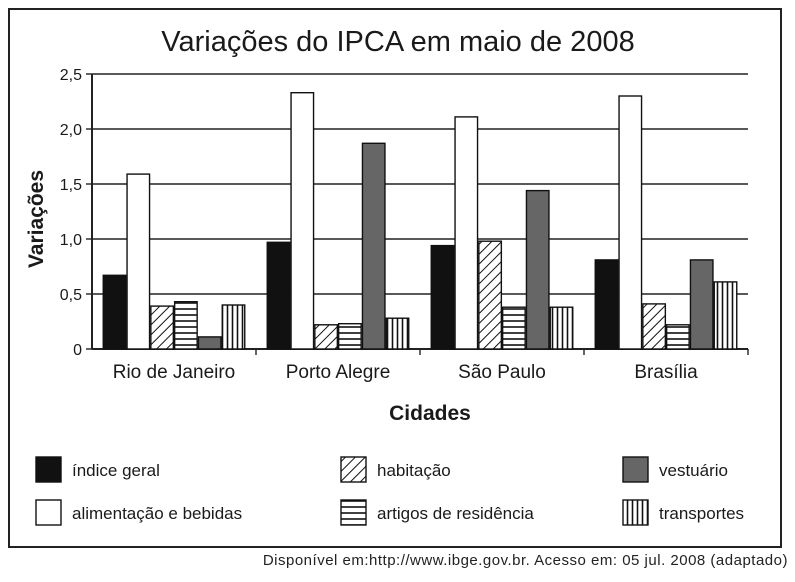 This screenshot has height=582, width=795. I want to click on x-tick-label: Brasília, so click(666, 372).